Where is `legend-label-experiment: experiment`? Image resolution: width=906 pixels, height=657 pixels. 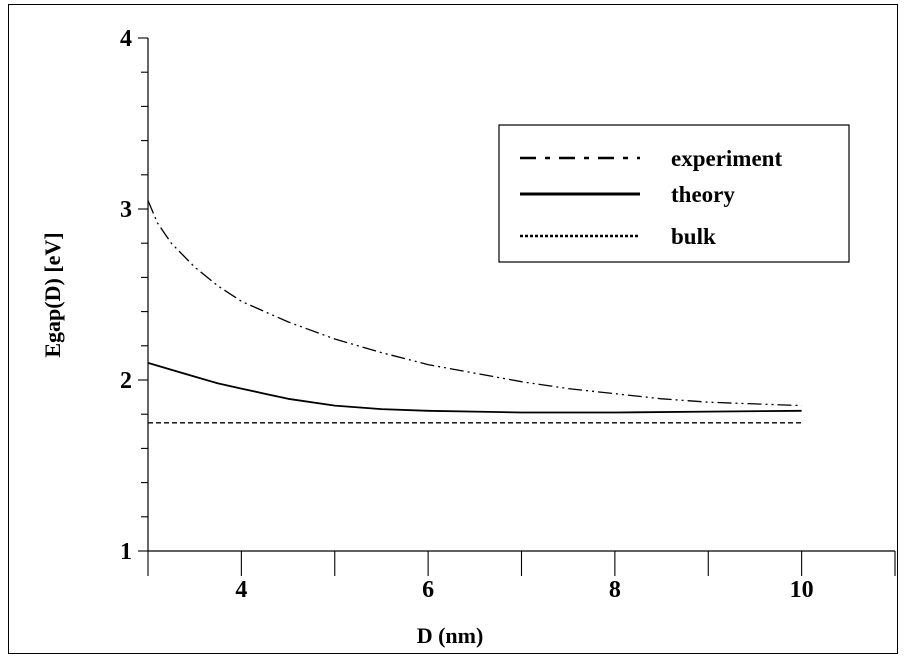 legend-label-experiment: experiment is located at coordinates (726, 158).